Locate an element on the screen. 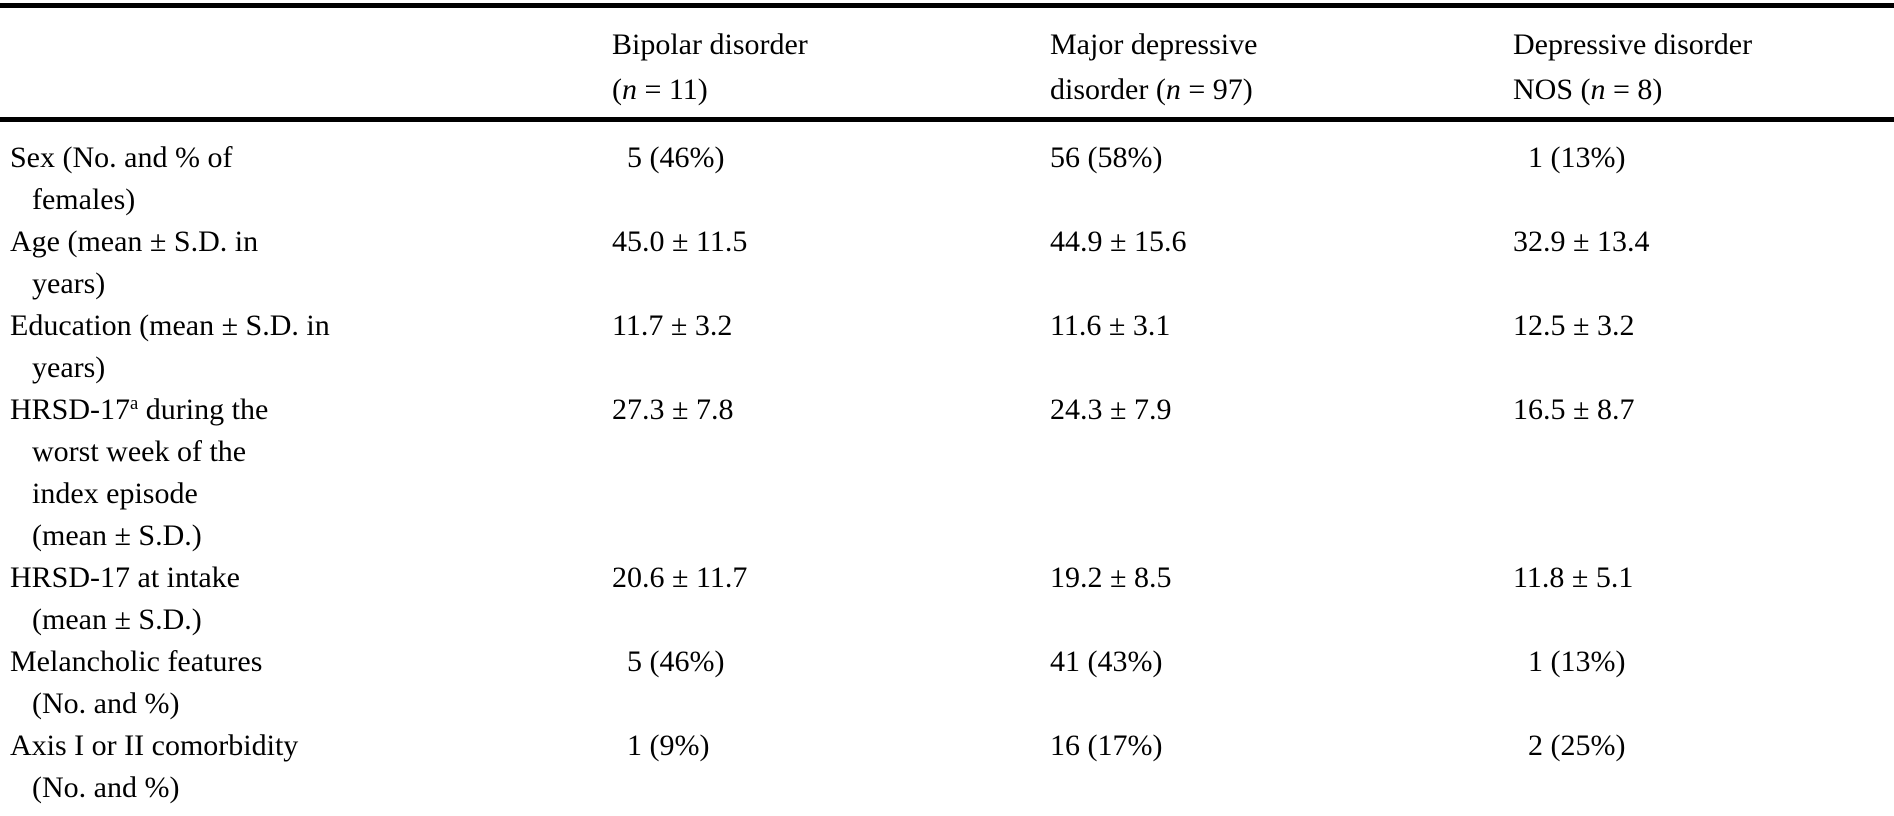 This screenshot has height=816, width=1894. data-cell: 16.5 ± 8.7 is located at coordinates (1574, 409).